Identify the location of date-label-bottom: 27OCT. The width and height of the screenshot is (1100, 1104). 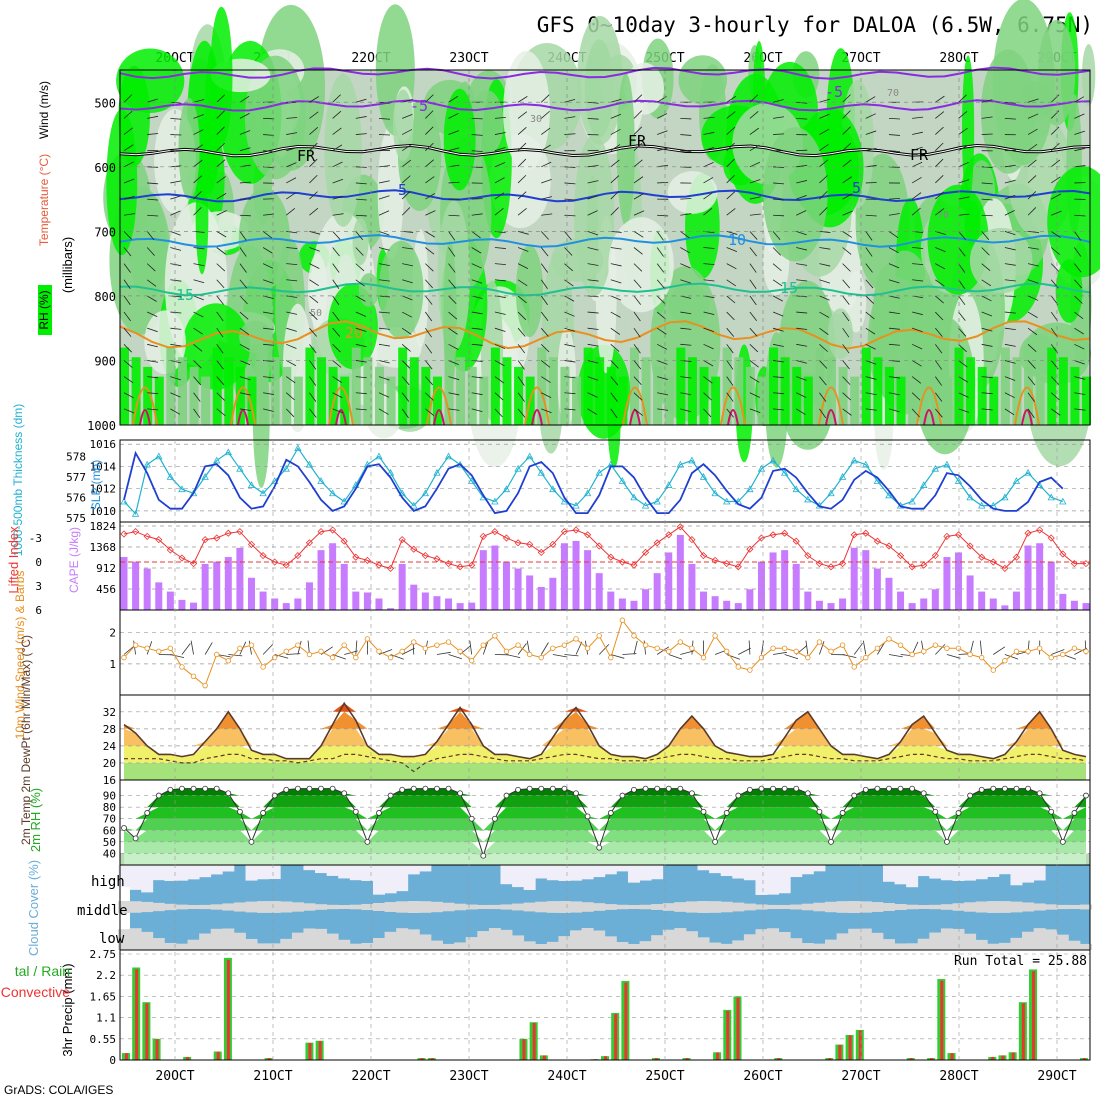
(860, 1076).